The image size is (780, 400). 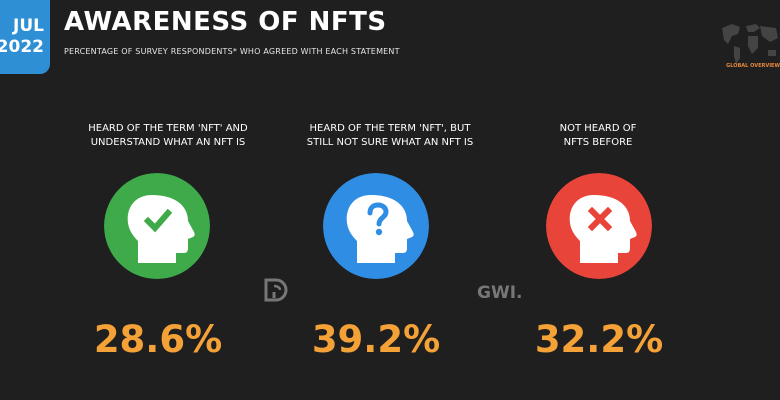 I want to click on value-label-1: 28.6%, so click(x=158, y=339).